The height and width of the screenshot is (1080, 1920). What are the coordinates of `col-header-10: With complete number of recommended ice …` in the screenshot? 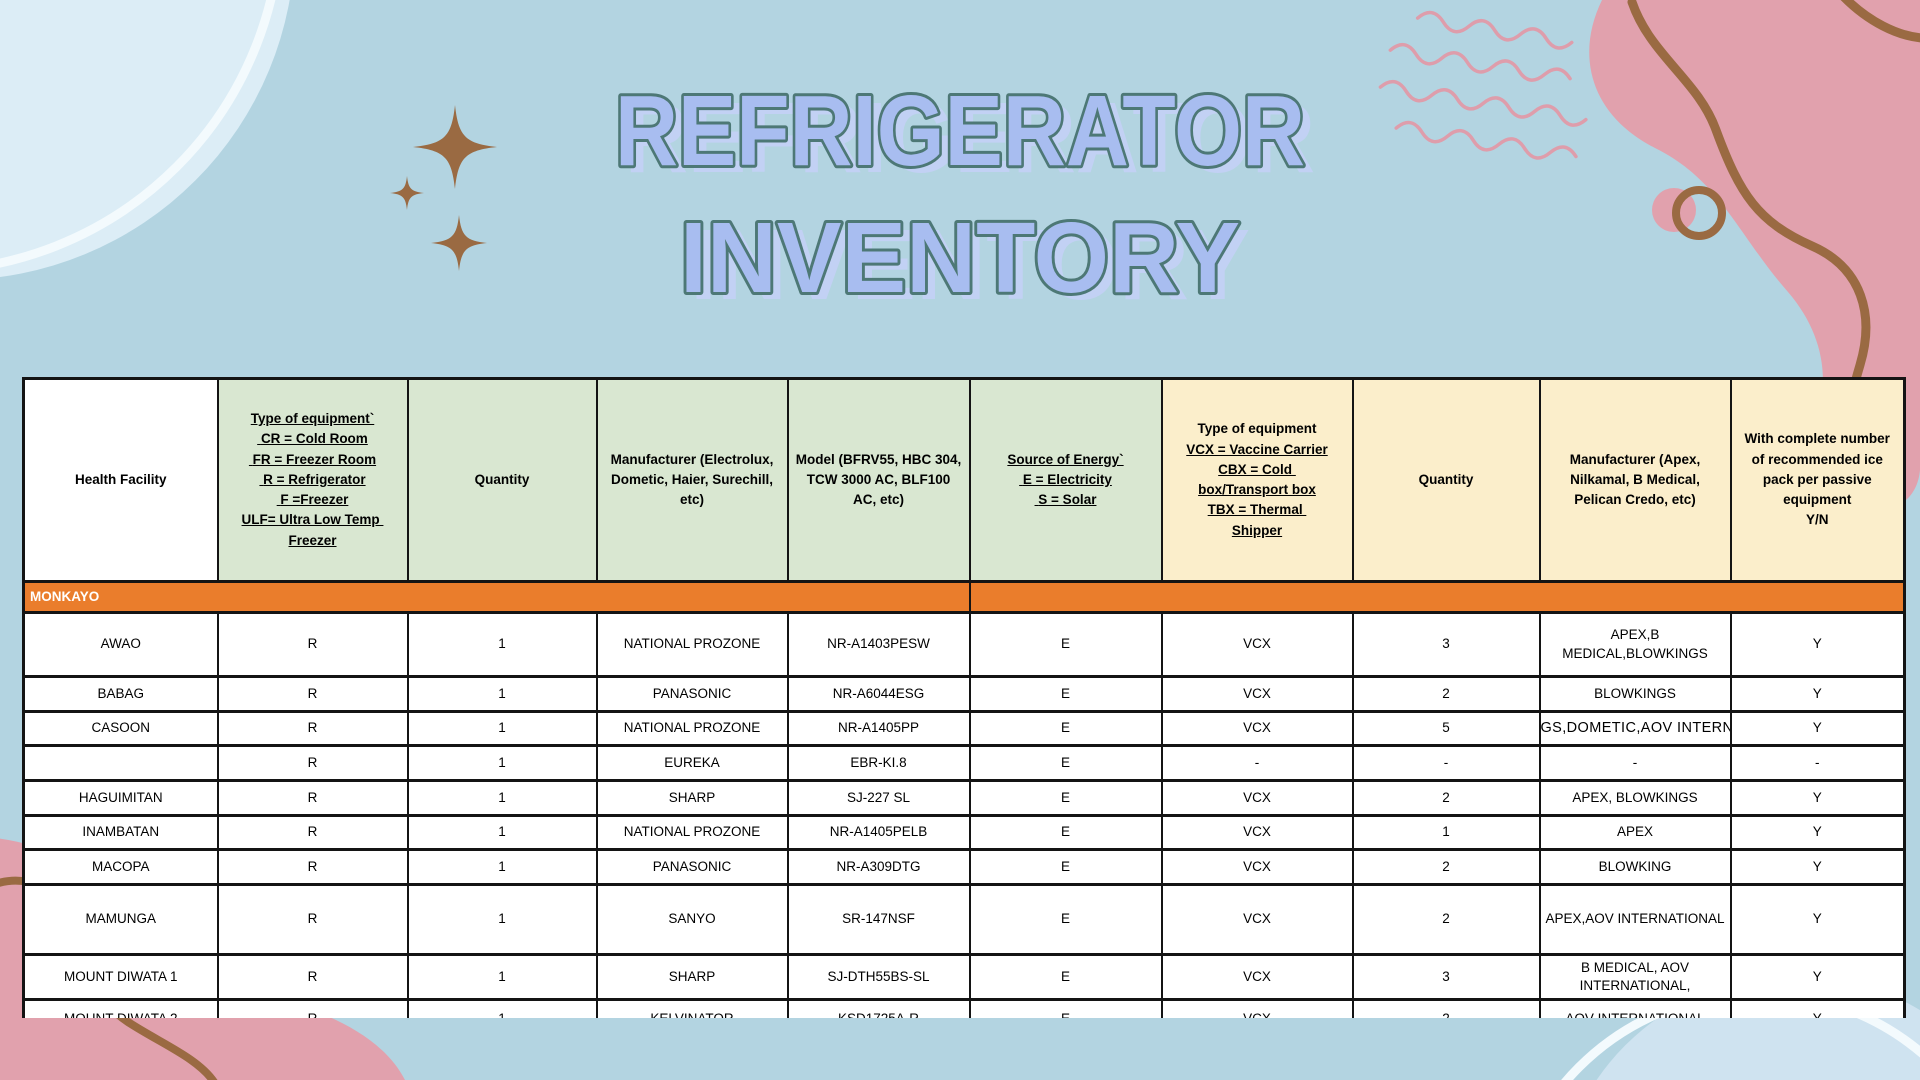 It's located at (1817, 480).